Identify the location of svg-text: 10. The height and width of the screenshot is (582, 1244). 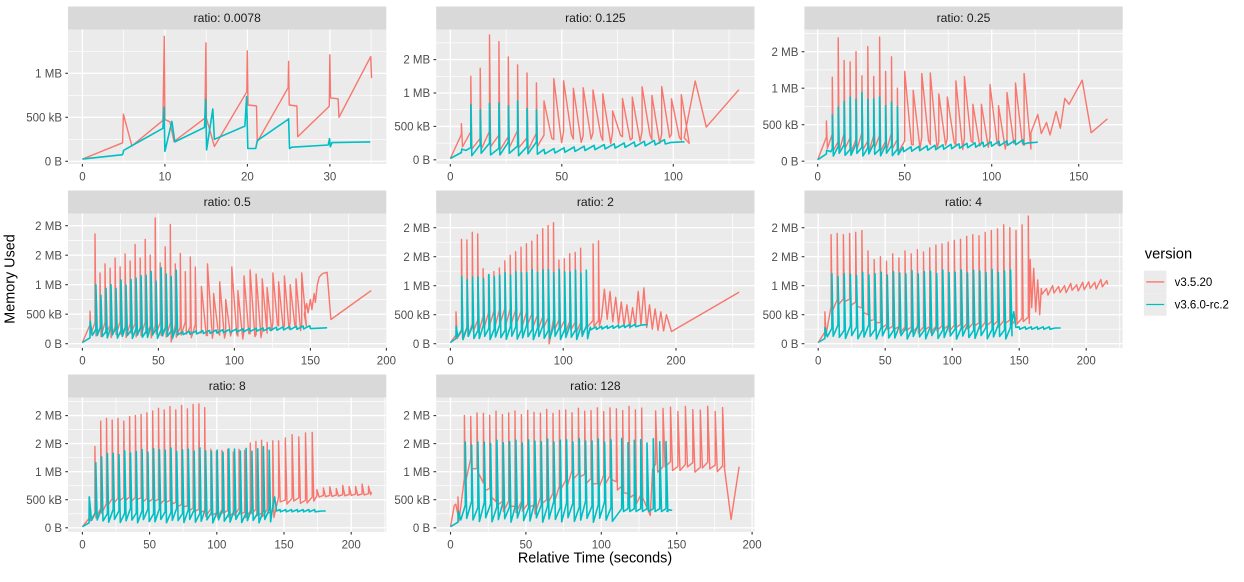
(165, 177).